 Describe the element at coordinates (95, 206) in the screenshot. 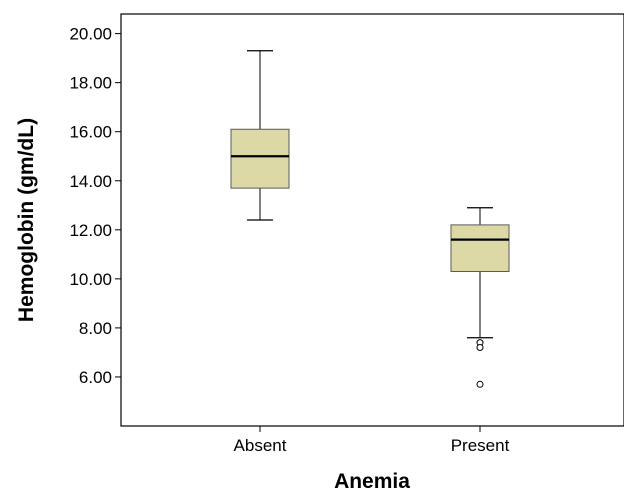

I see `y-axis: 6.00 8.00 10.00 12.00 14.00 16.00 18.00 20.00` at that location.